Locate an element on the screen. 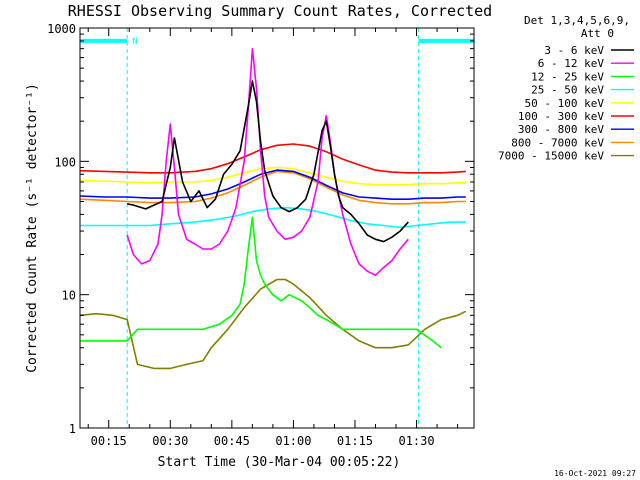 The height and width of the screenshot is (480, 640). legend-label-3: 25 - 50 keV is located at coordinates (567, 90).